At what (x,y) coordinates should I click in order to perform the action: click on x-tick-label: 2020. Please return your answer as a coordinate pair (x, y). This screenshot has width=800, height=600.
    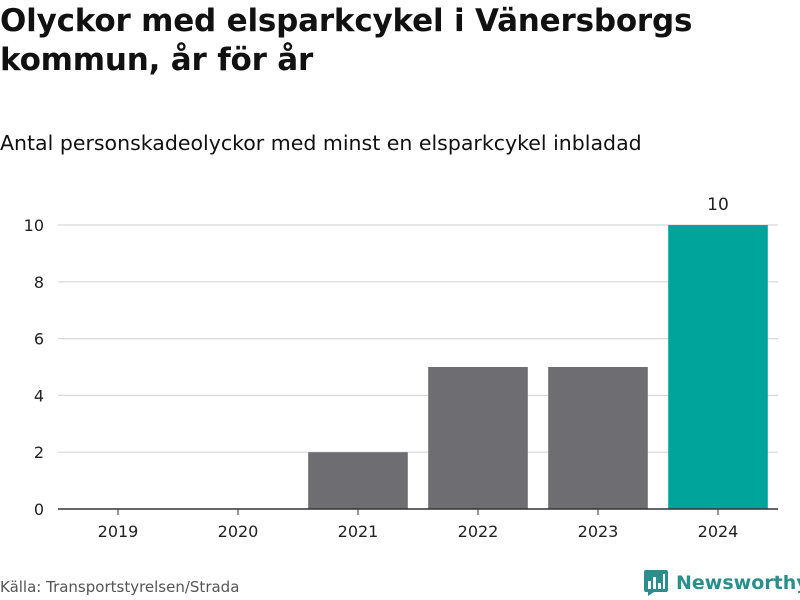
    Looking at the image, I should click on (238, 531).